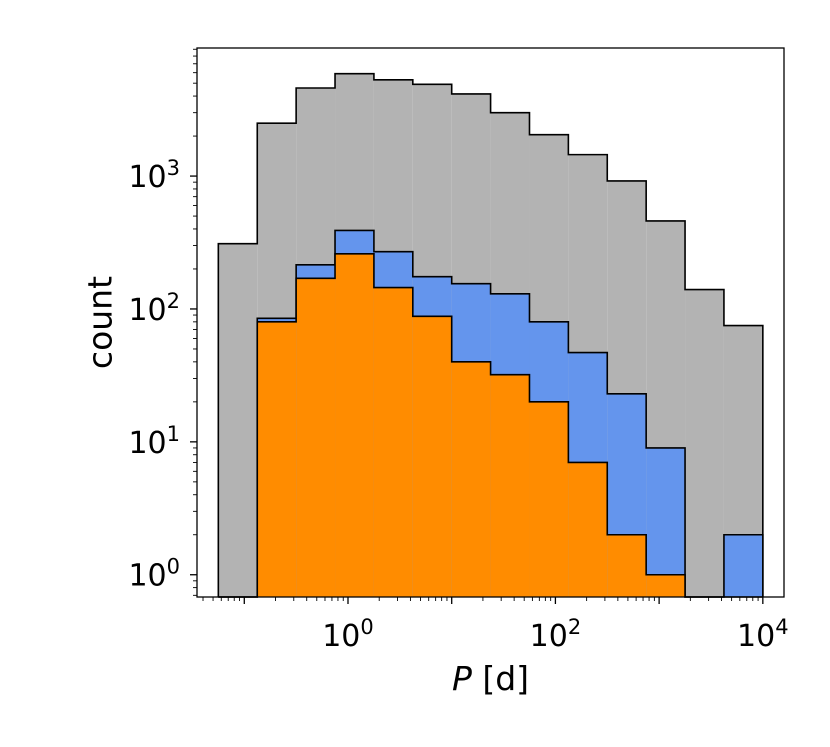  What do you see at coordinates (348, 634) in the screenshot?
I see `x-tick-label-1: 100` at bounding box center [348, 634].